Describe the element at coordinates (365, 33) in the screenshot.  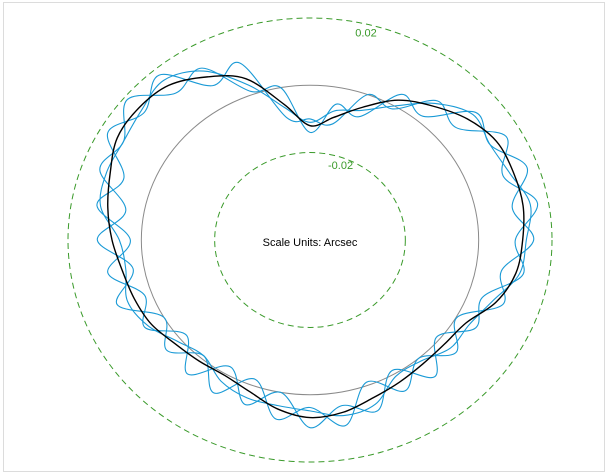
I see `tick-label: 0.02` at that location.